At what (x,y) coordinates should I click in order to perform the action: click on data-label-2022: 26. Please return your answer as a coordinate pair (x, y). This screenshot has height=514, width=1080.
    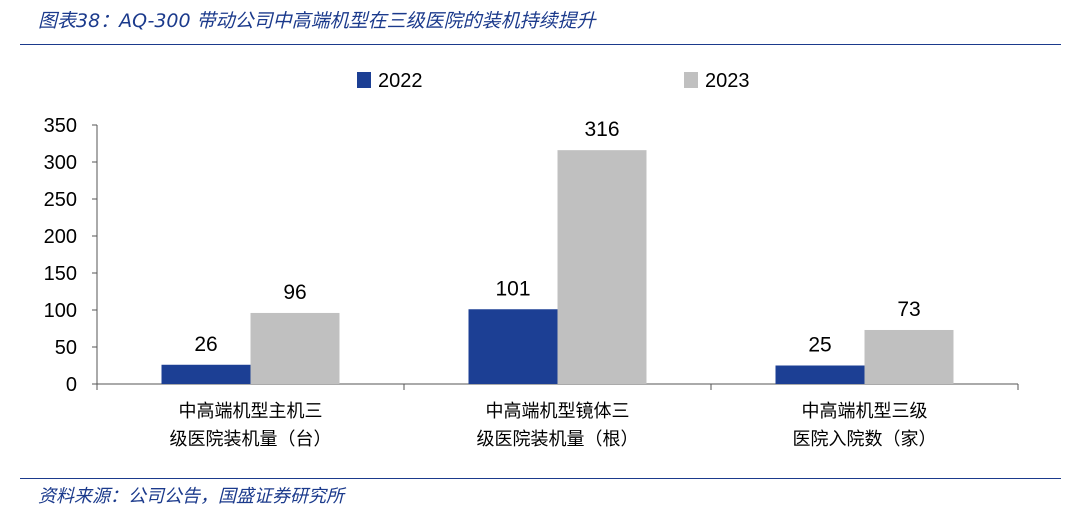
    Looking at the image, I should click on (205, 344).